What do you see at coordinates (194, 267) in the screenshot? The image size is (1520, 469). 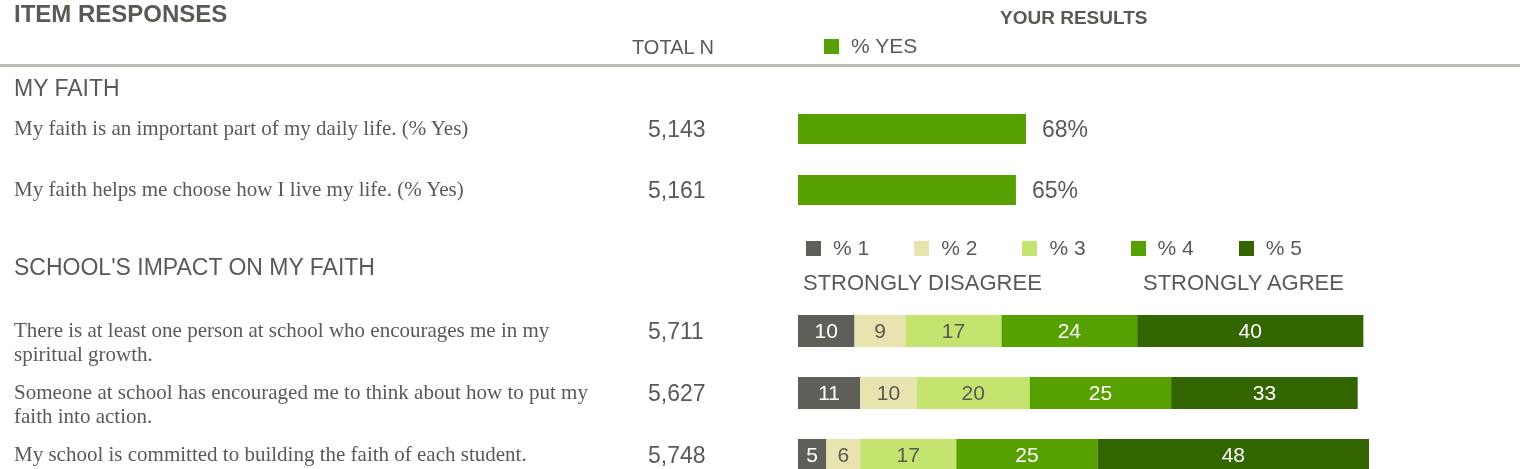 I see `text: SCHOOL'S IMPACT ON MY FAITH` at bounding box center [194, 267].